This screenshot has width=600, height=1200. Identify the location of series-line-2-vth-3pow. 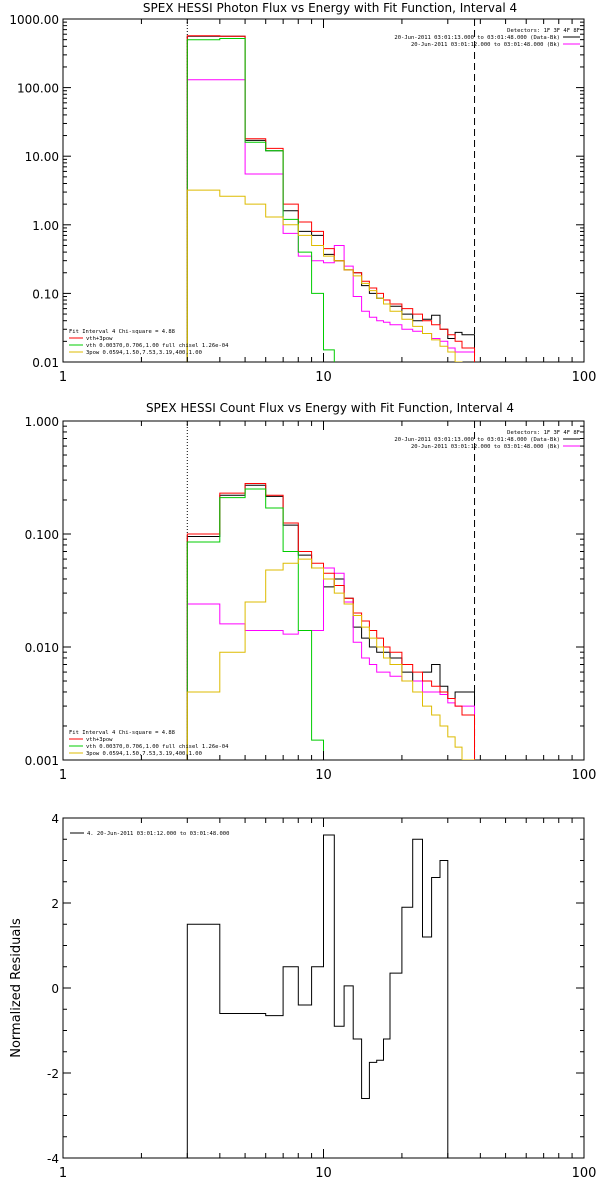
(330, 621).